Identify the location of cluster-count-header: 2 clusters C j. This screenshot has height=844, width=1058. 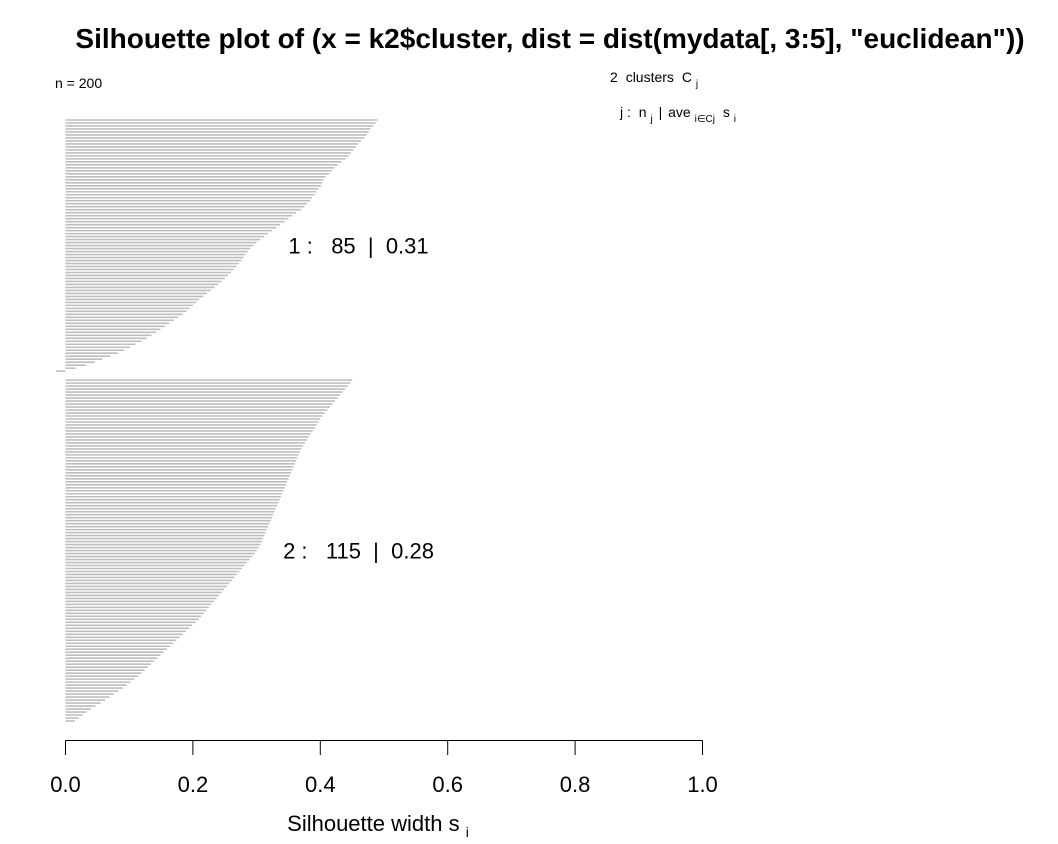
(654, 79).